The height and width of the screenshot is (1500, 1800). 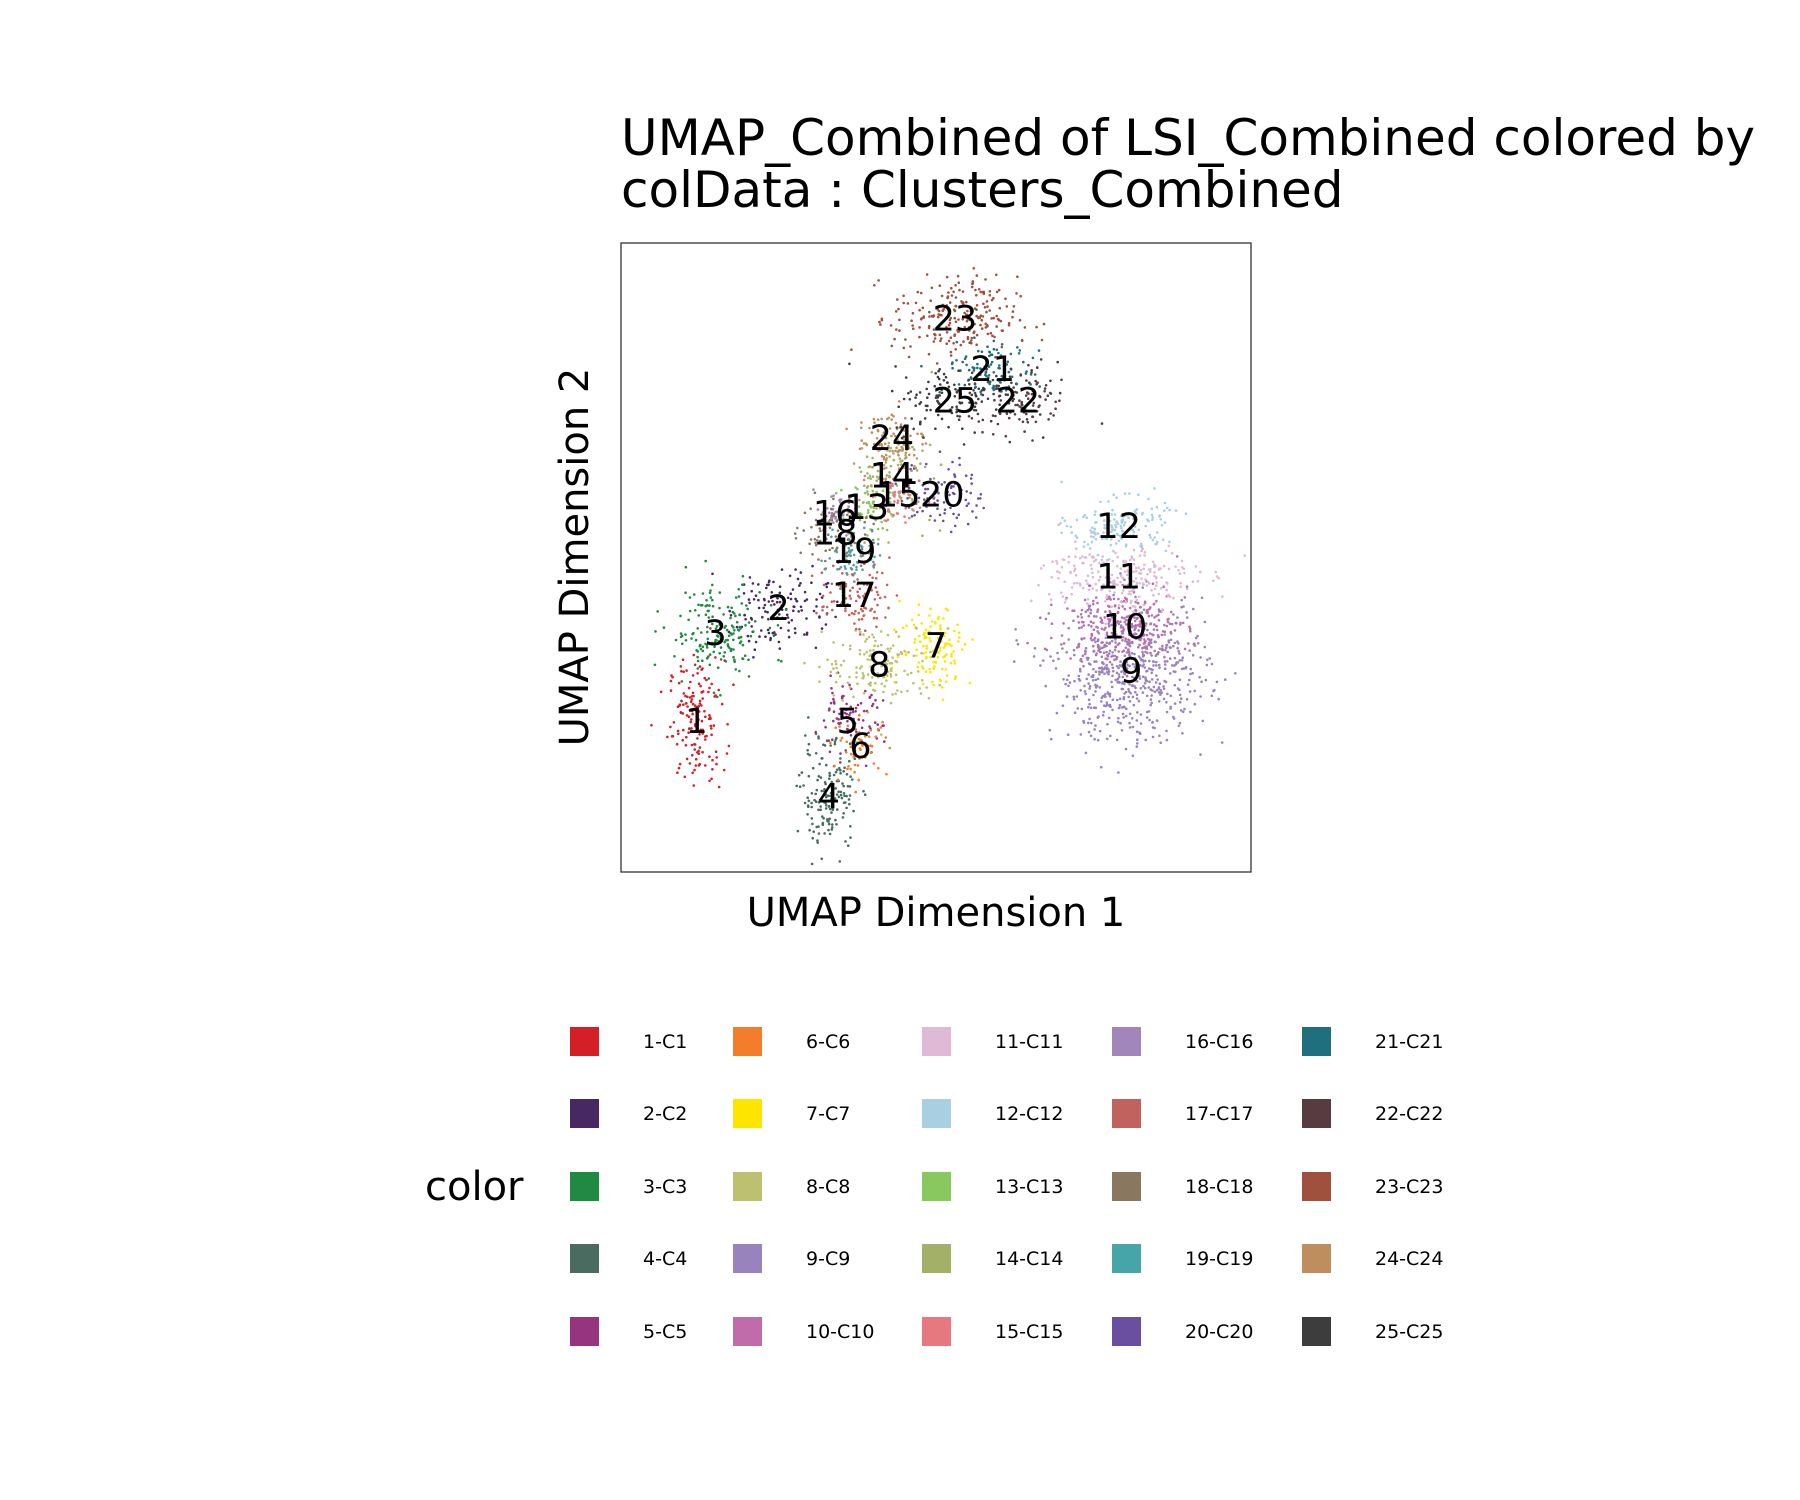 What do you see at coordinates (665, 1332) in the screenshot?
I see `legend-label: 5-C5` at bounding box center [665, 1332].